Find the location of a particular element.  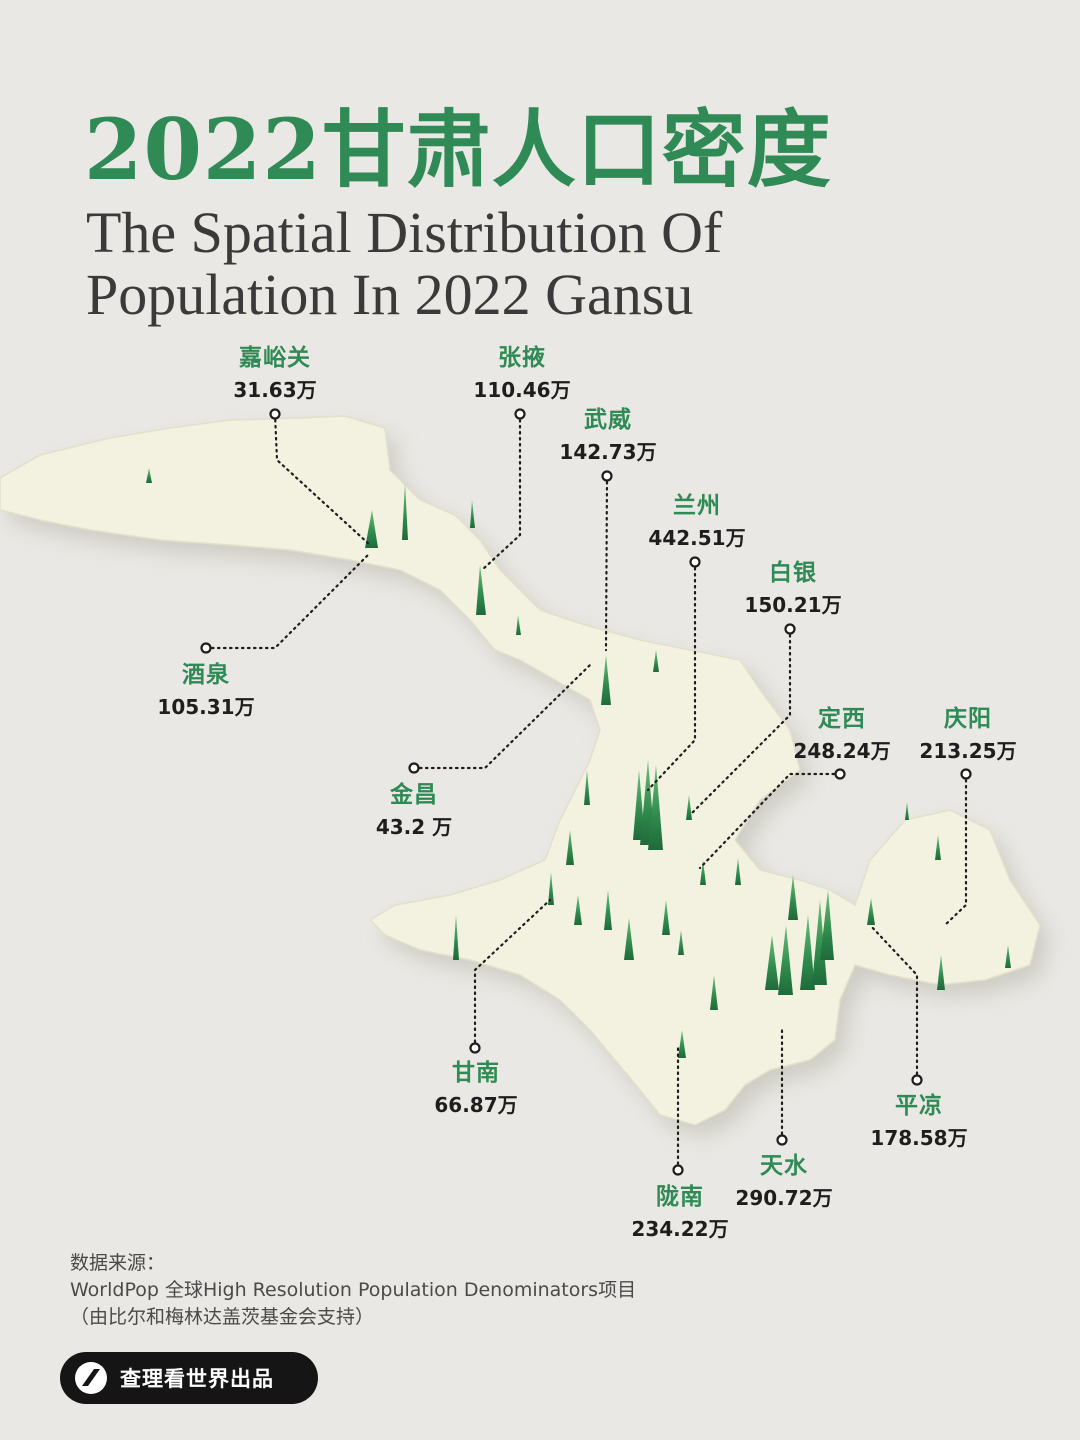

leader-zhangye is located at coordinates (501, 492).